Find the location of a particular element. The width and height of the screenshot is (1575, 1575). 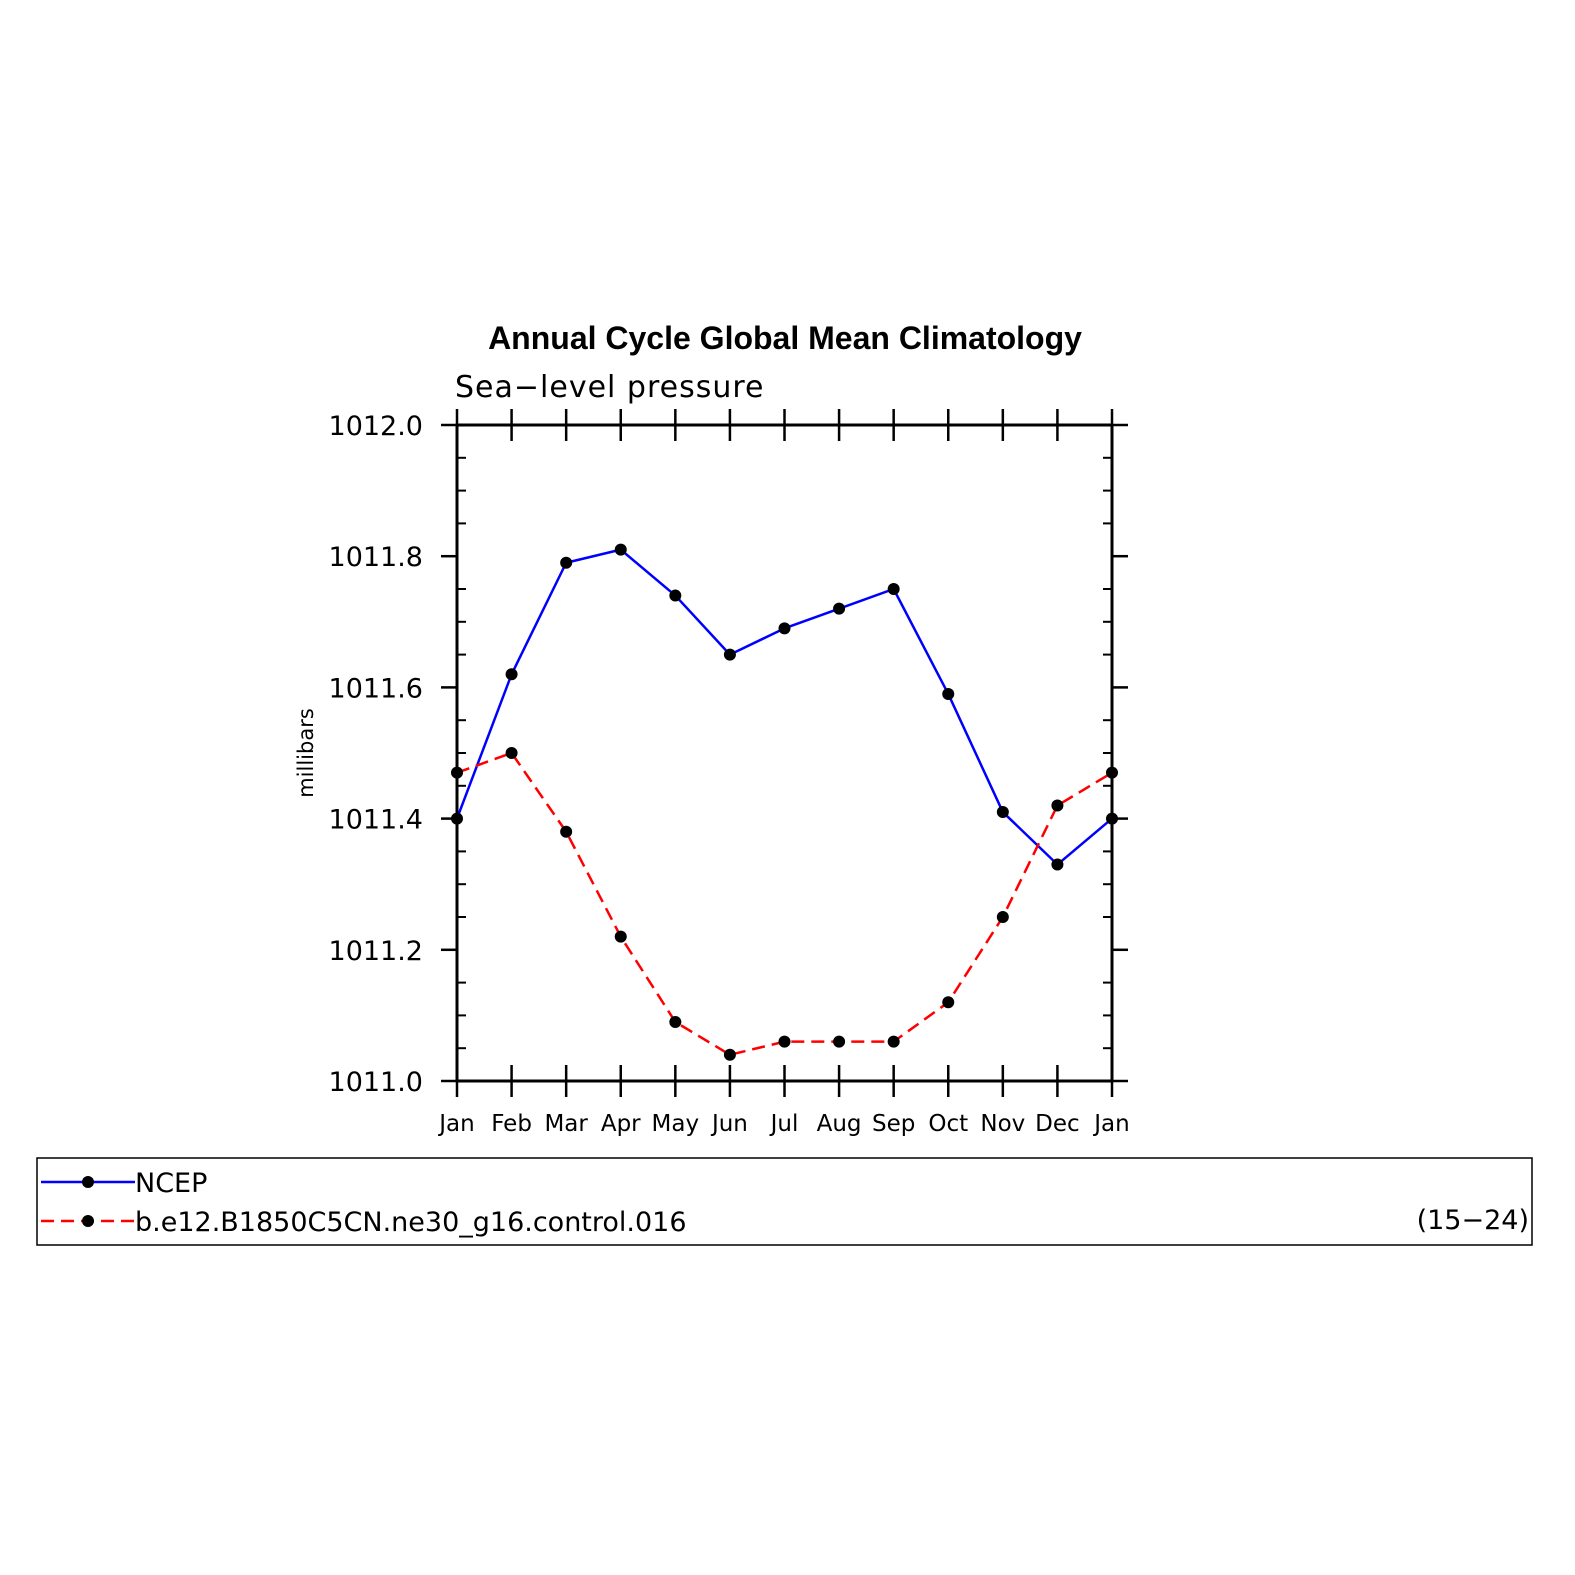

series-layer is located at coordinates (784, 802).